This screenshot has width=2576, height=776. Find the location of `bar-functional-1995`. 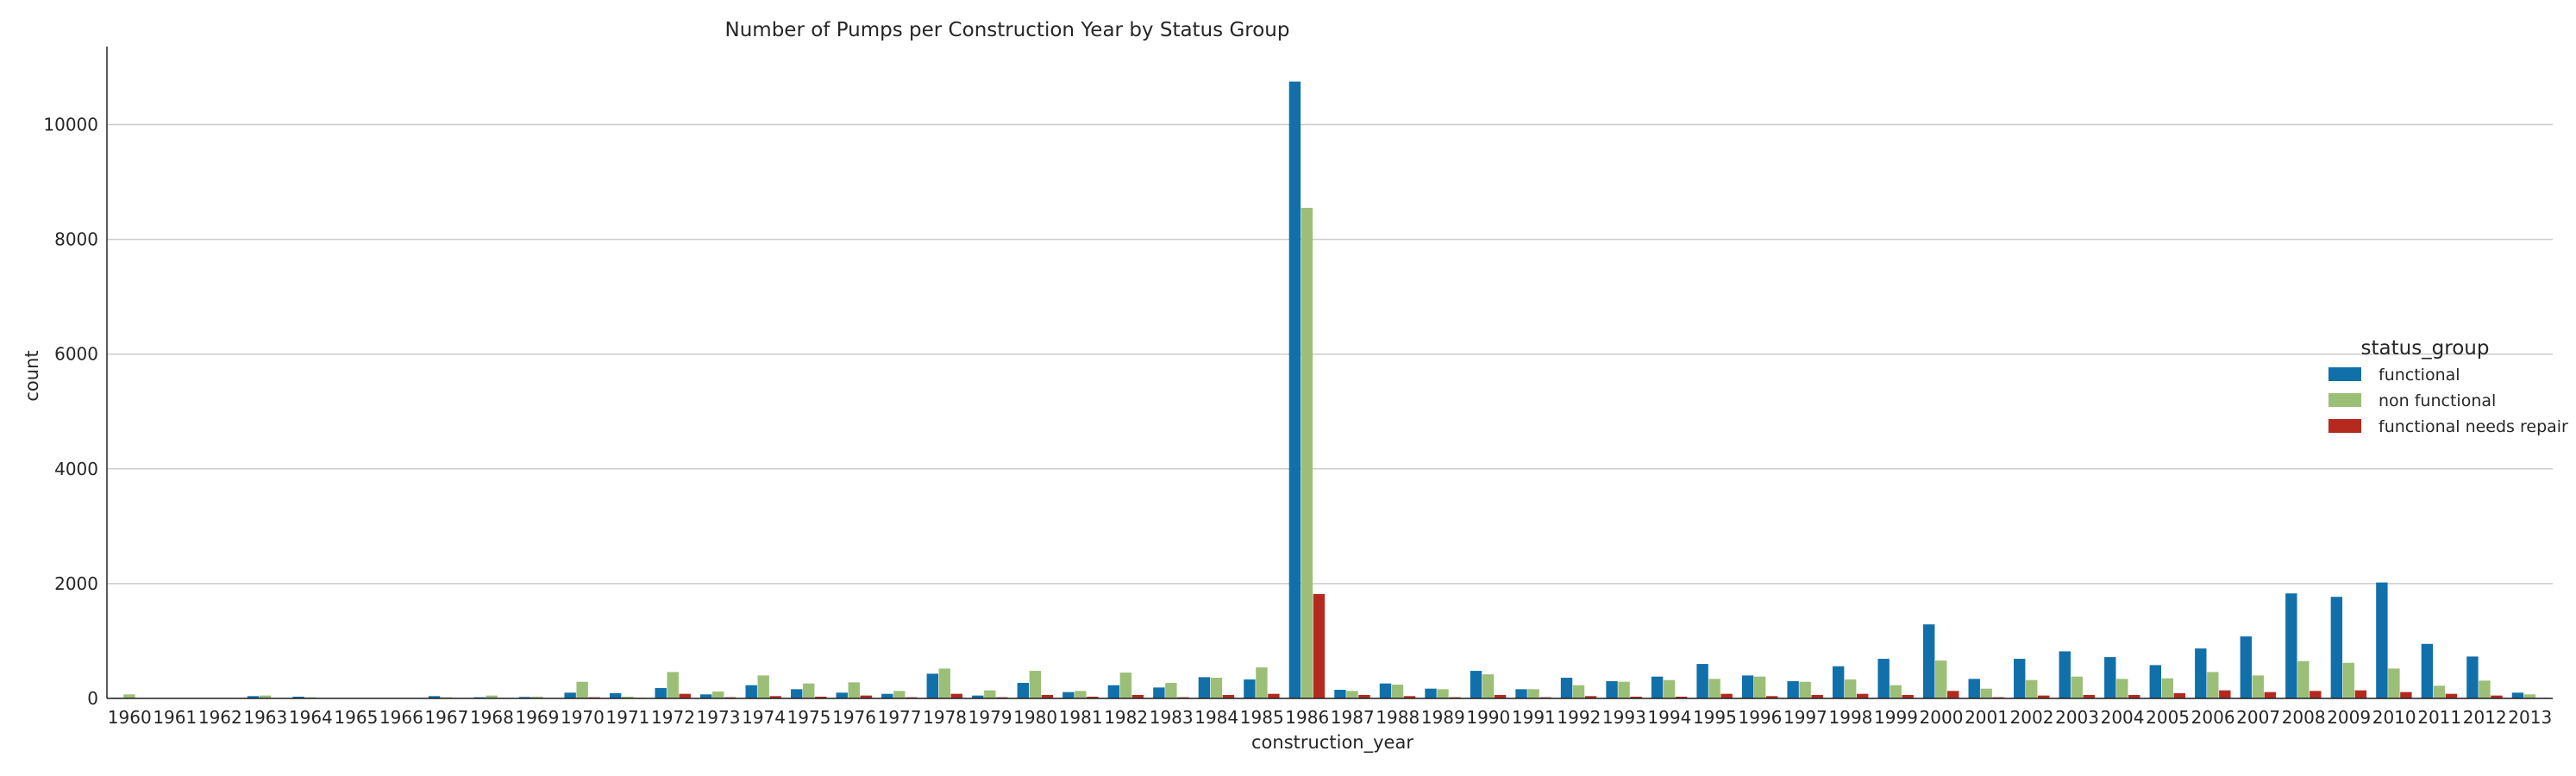

bar-functional-1995 is located at coordinates (1702, 681).